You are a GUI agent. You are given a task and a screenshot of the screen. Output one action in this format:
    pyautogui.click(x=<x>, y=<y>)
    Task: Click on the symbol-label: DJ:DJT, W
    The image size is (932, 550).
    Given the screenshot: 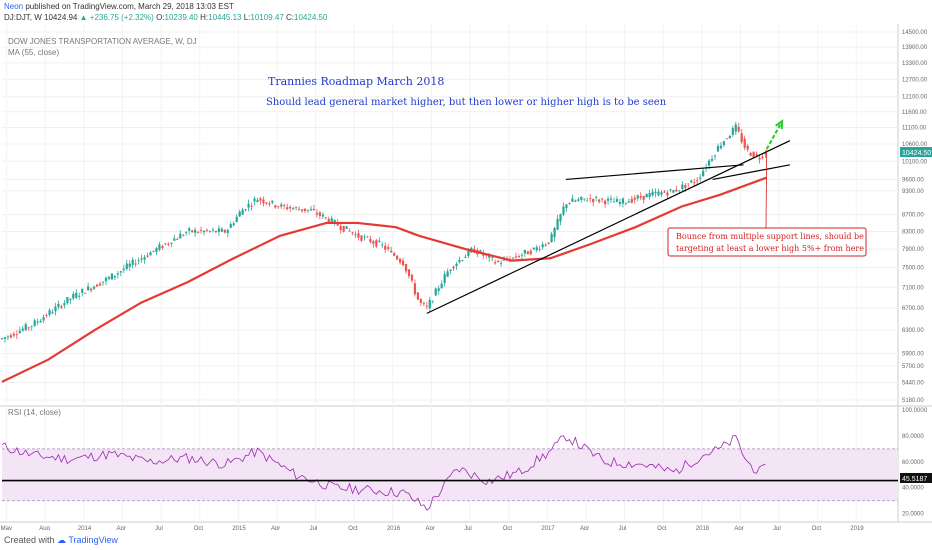 What is the action you would take?
    pyautogui.click(x=23, y=17)
    